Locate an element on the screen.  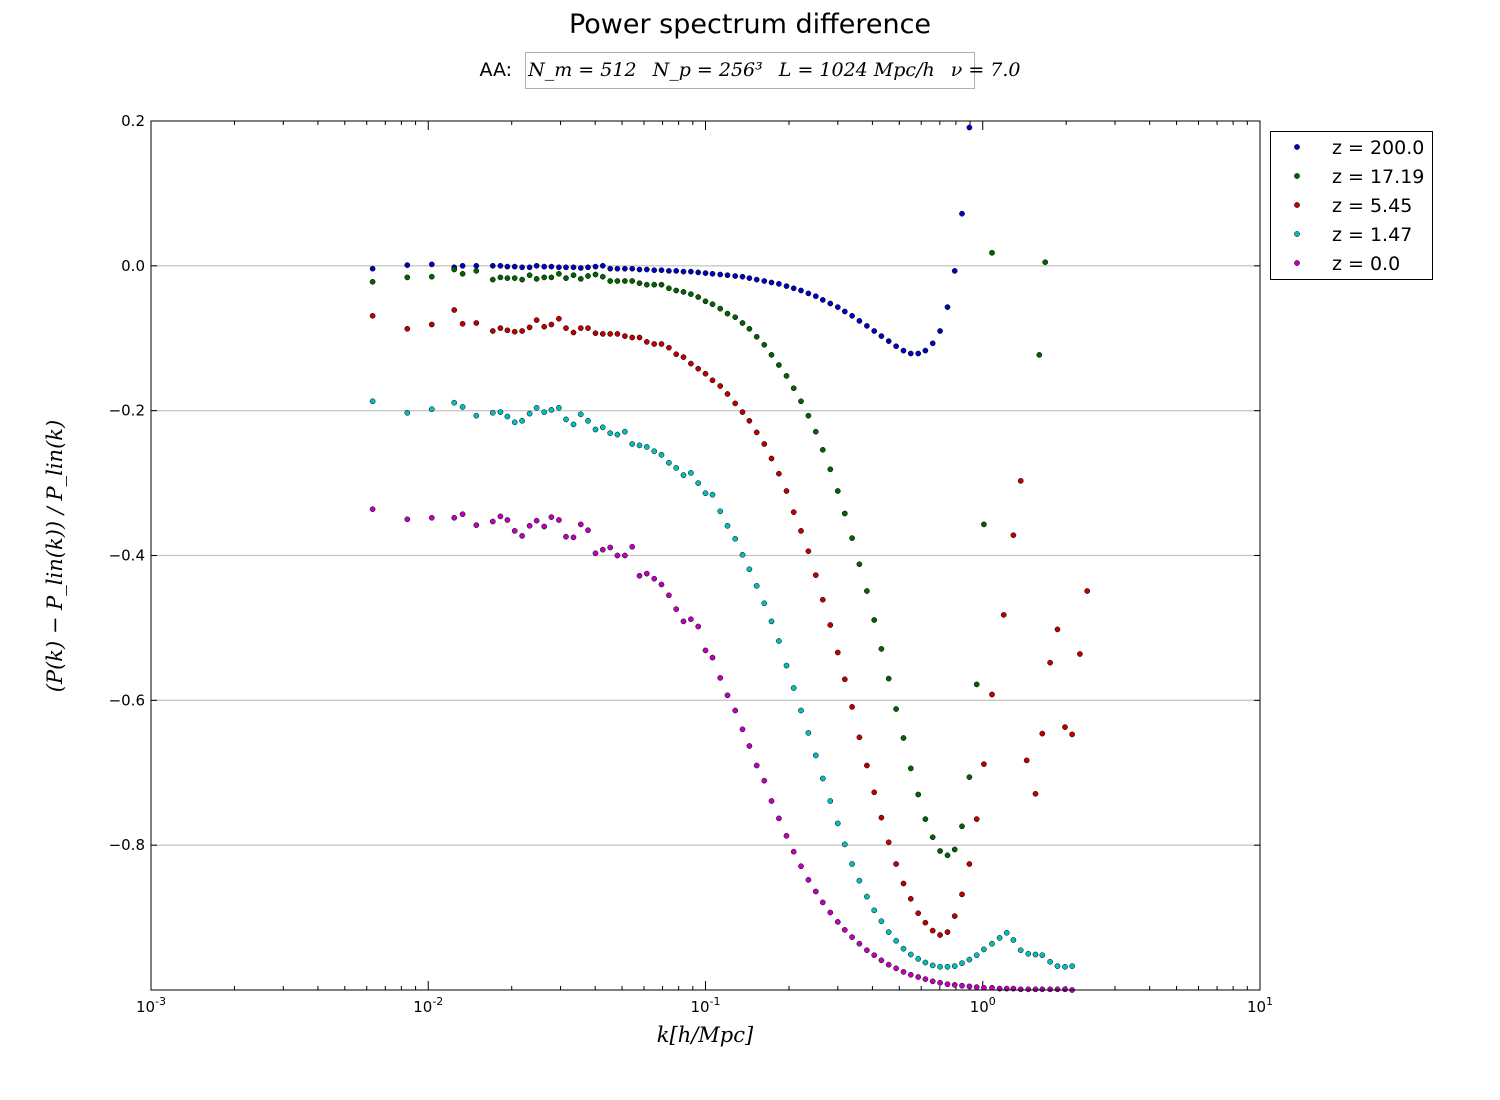
legend-label: z = 200.0 is located at coordinates (1378, 148).